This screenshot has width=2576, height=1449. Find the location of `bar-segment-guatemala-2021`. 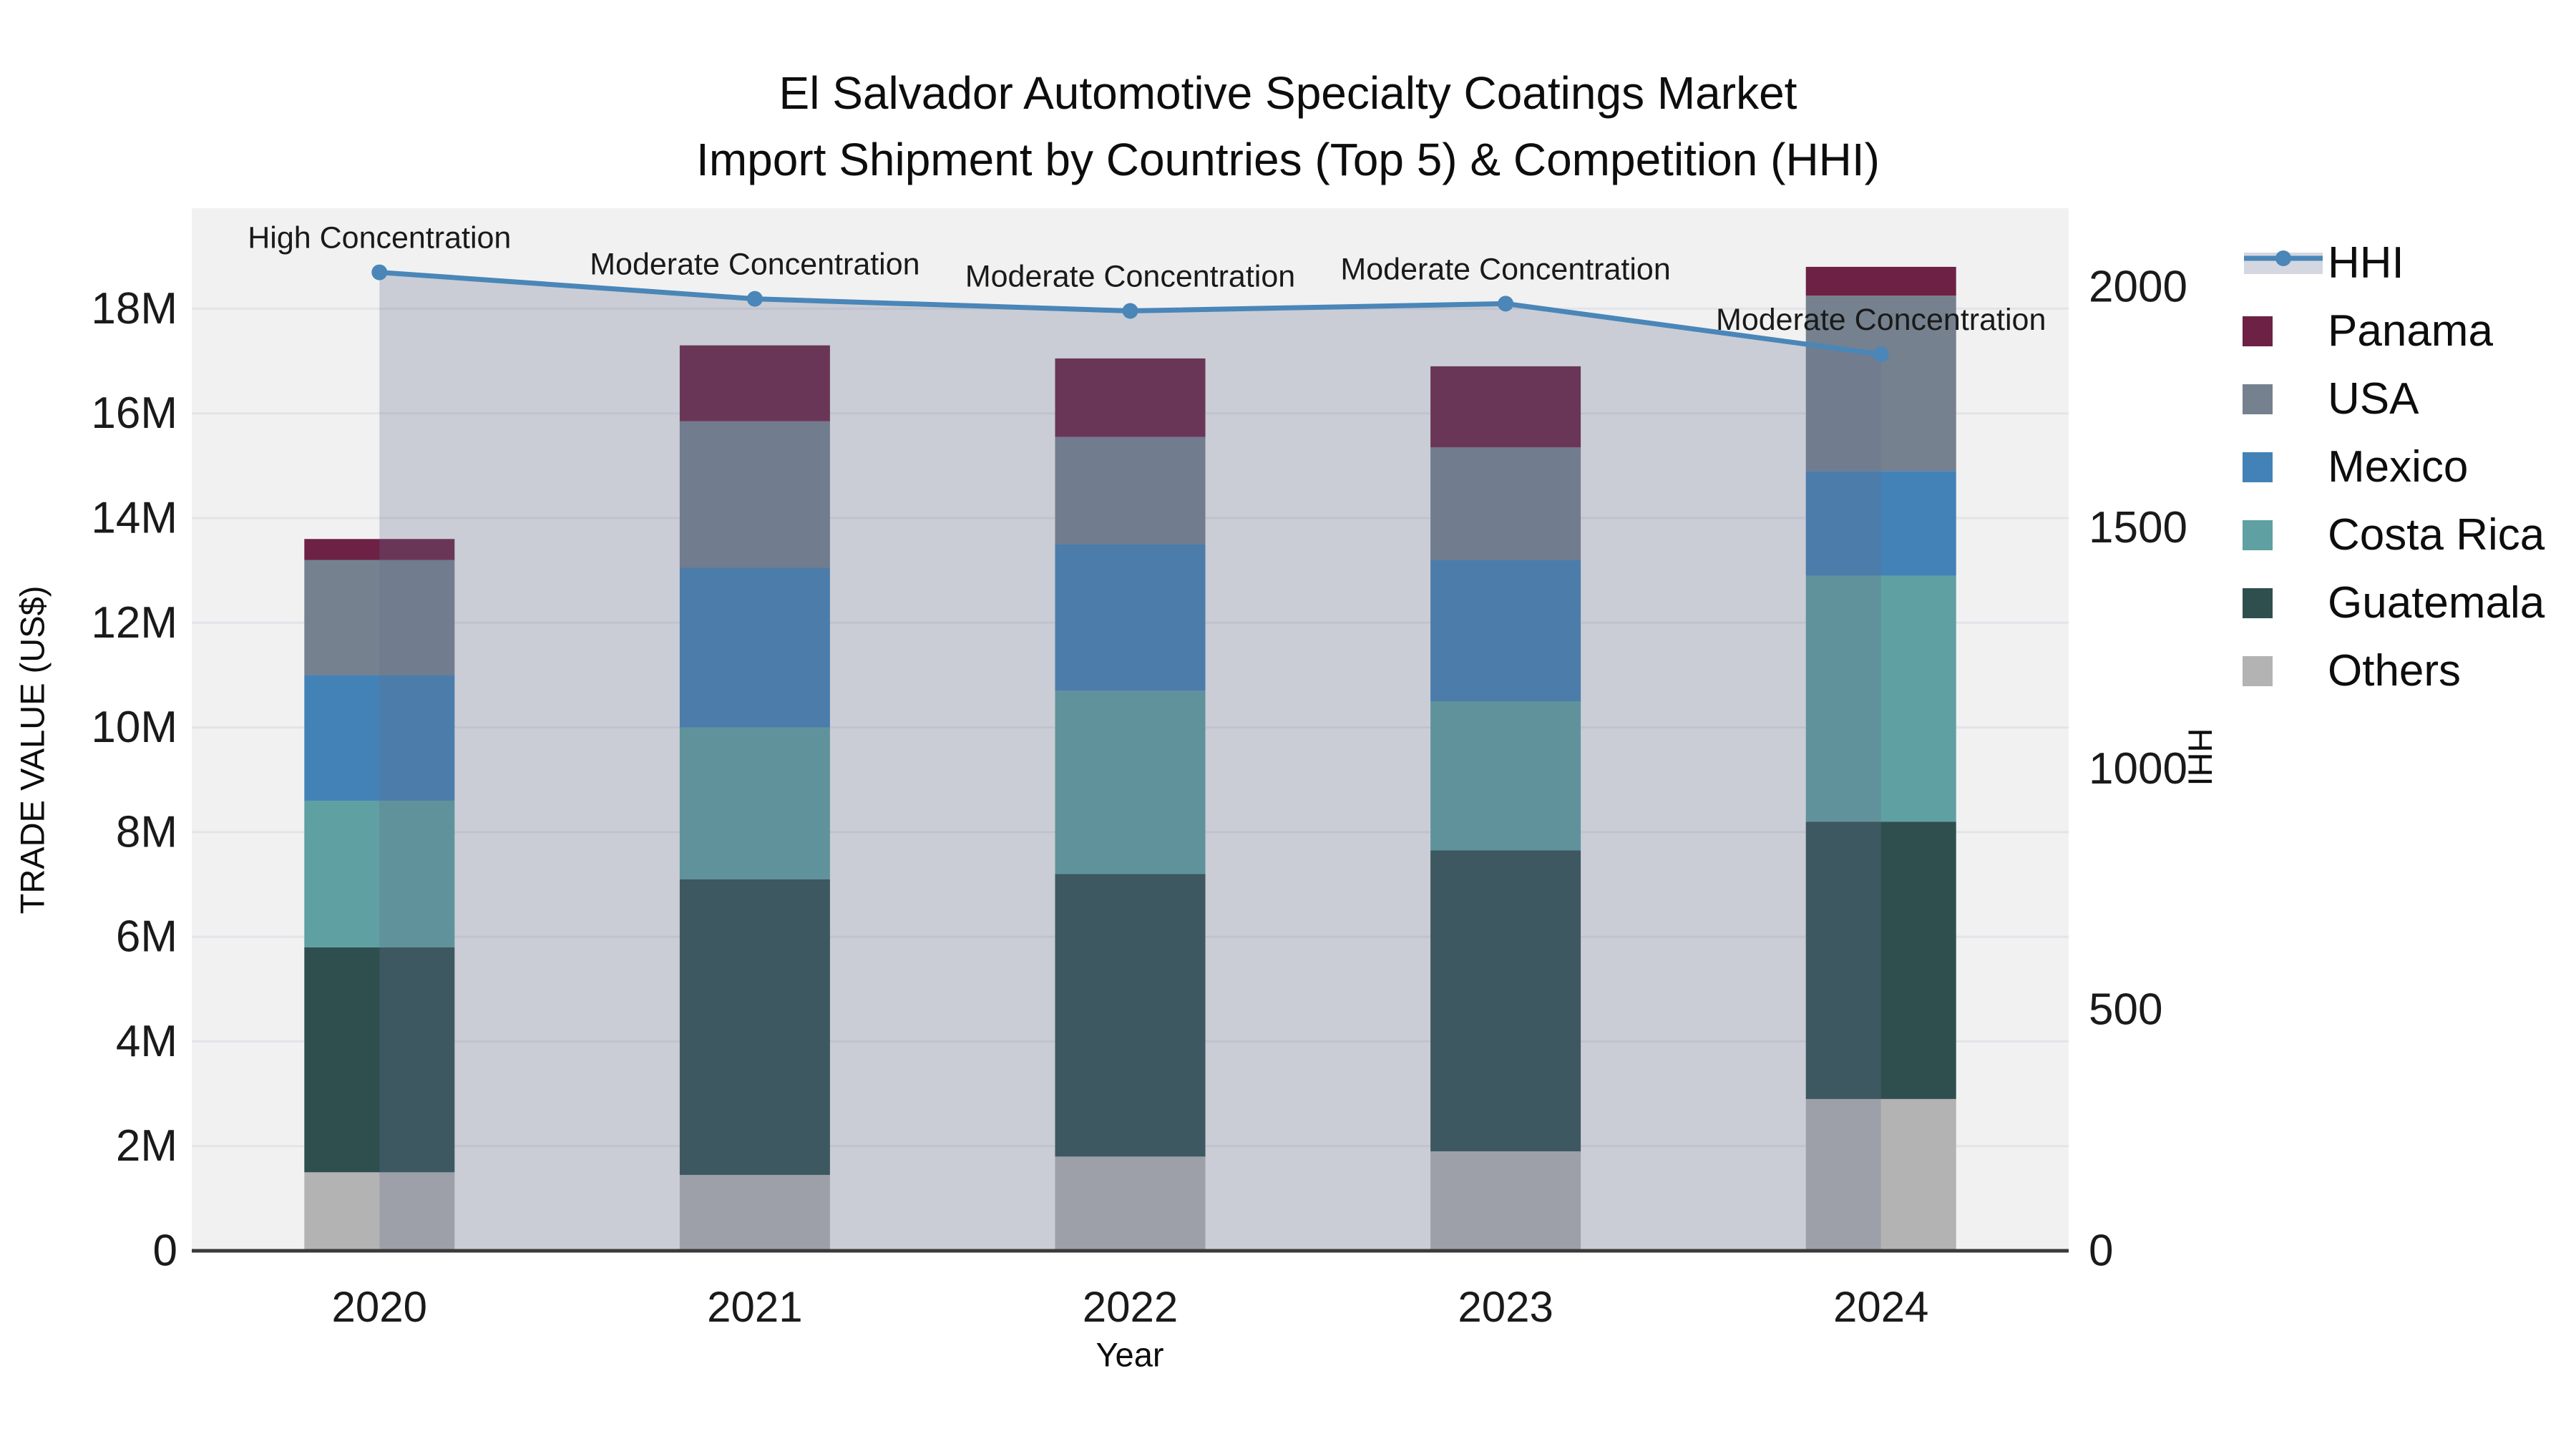

bar-segment-guatemala-2021 is located at coordinates (754, 1027).